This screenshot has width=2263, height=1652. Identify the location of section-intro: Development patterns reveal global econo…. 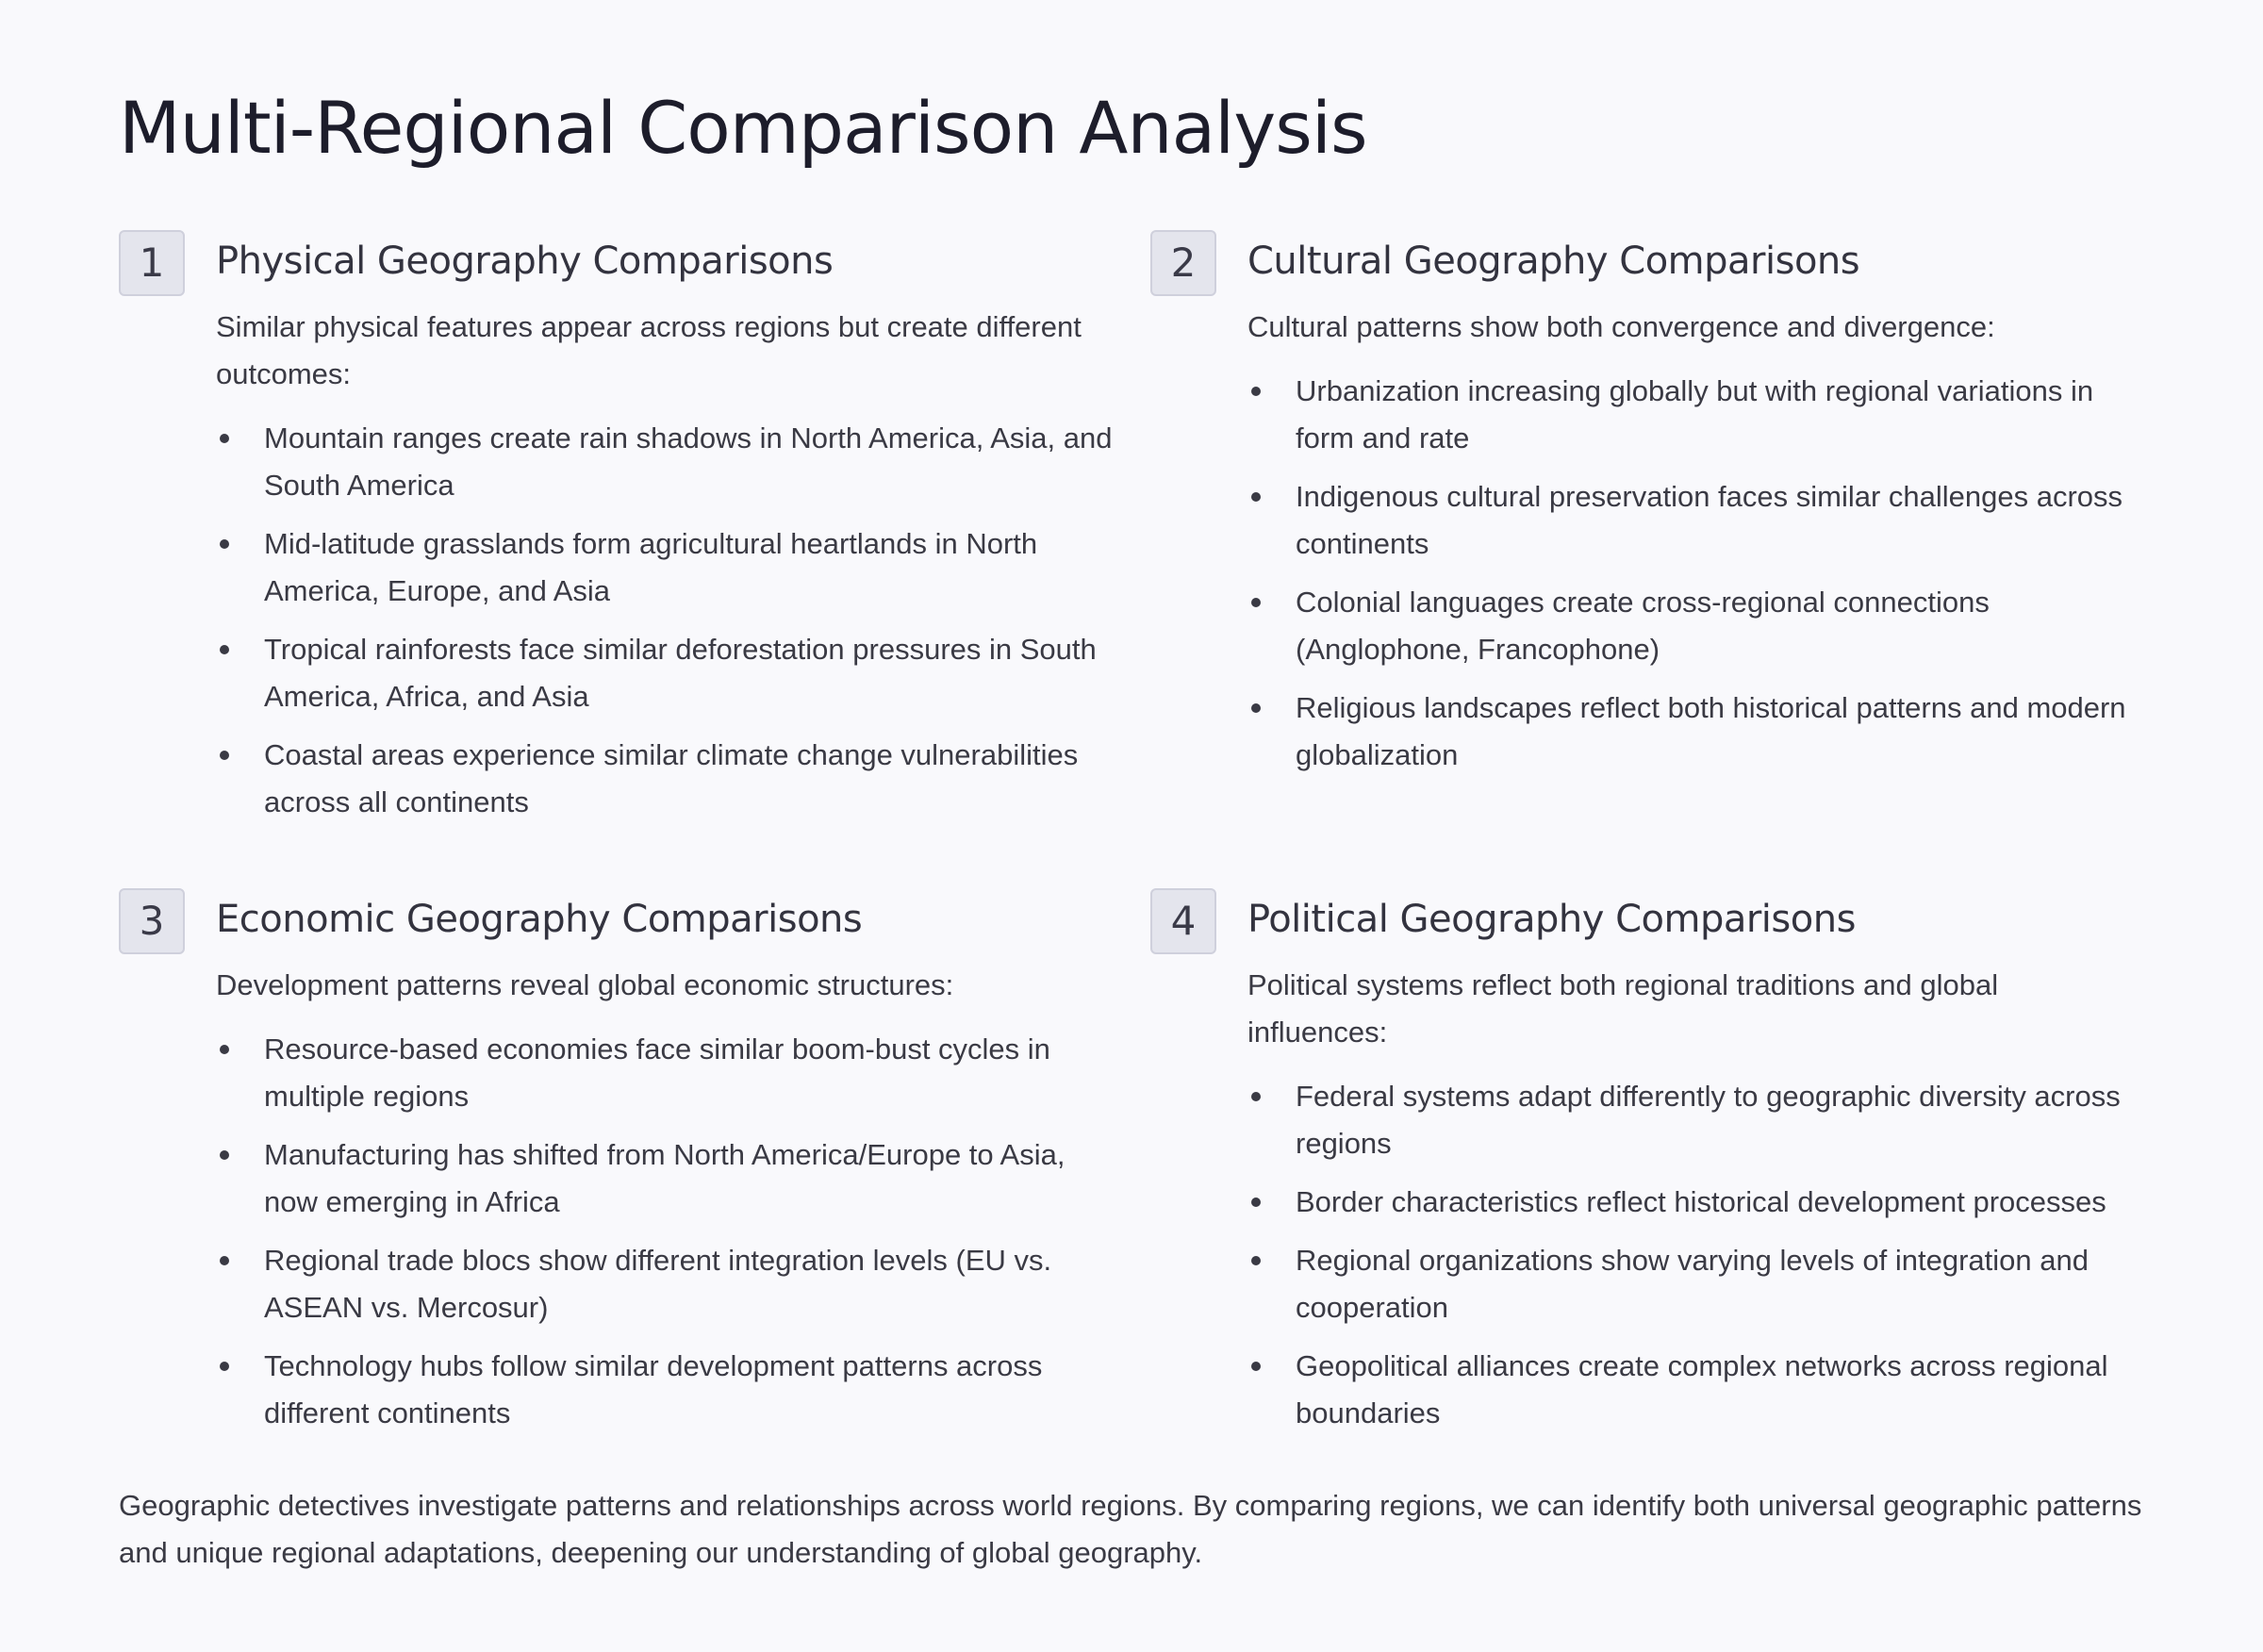
(585, 984).